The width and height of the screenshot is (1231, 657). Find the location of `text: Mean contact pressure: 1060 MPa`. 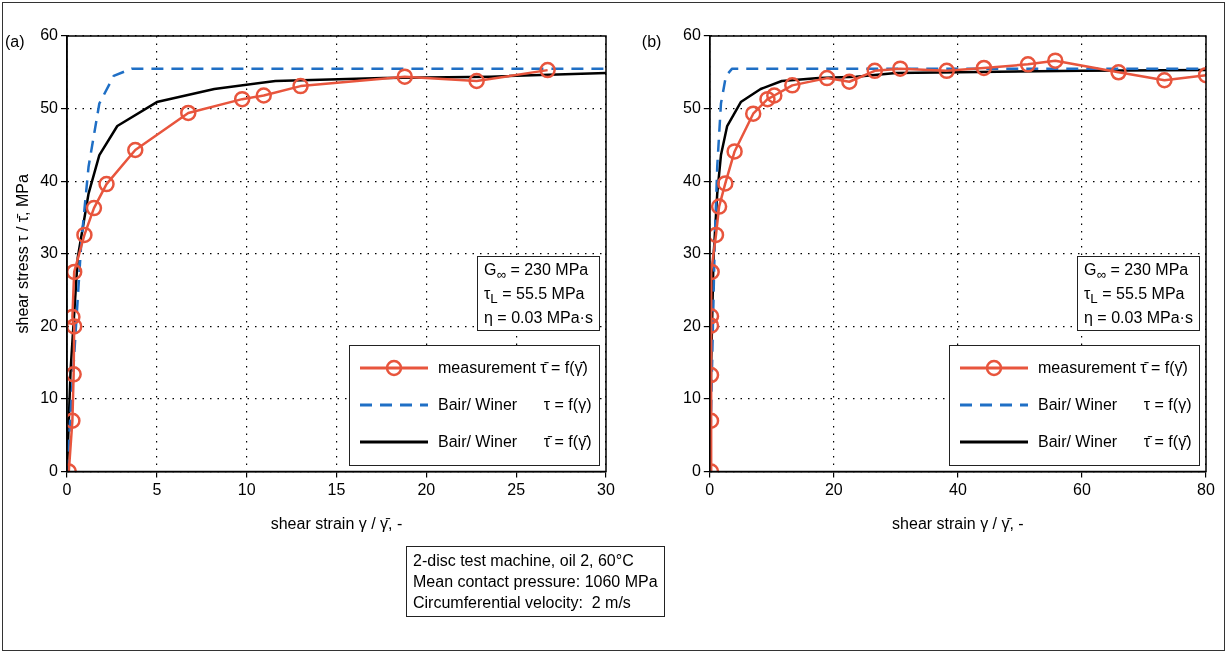

text: Mean contact pressure: 1060 MPa is located at coordinates (535, 581).